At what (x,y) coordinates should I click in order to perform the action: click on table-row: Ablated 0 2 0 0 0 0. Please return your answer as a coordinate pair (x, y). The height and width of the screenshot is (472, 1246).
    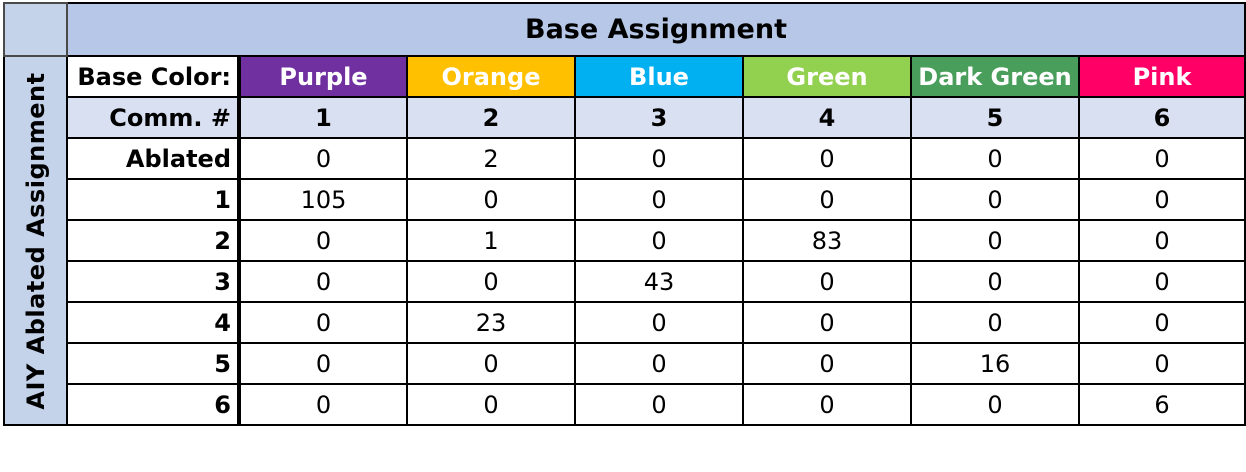
    Looking at the image, I should click on (625, 158).